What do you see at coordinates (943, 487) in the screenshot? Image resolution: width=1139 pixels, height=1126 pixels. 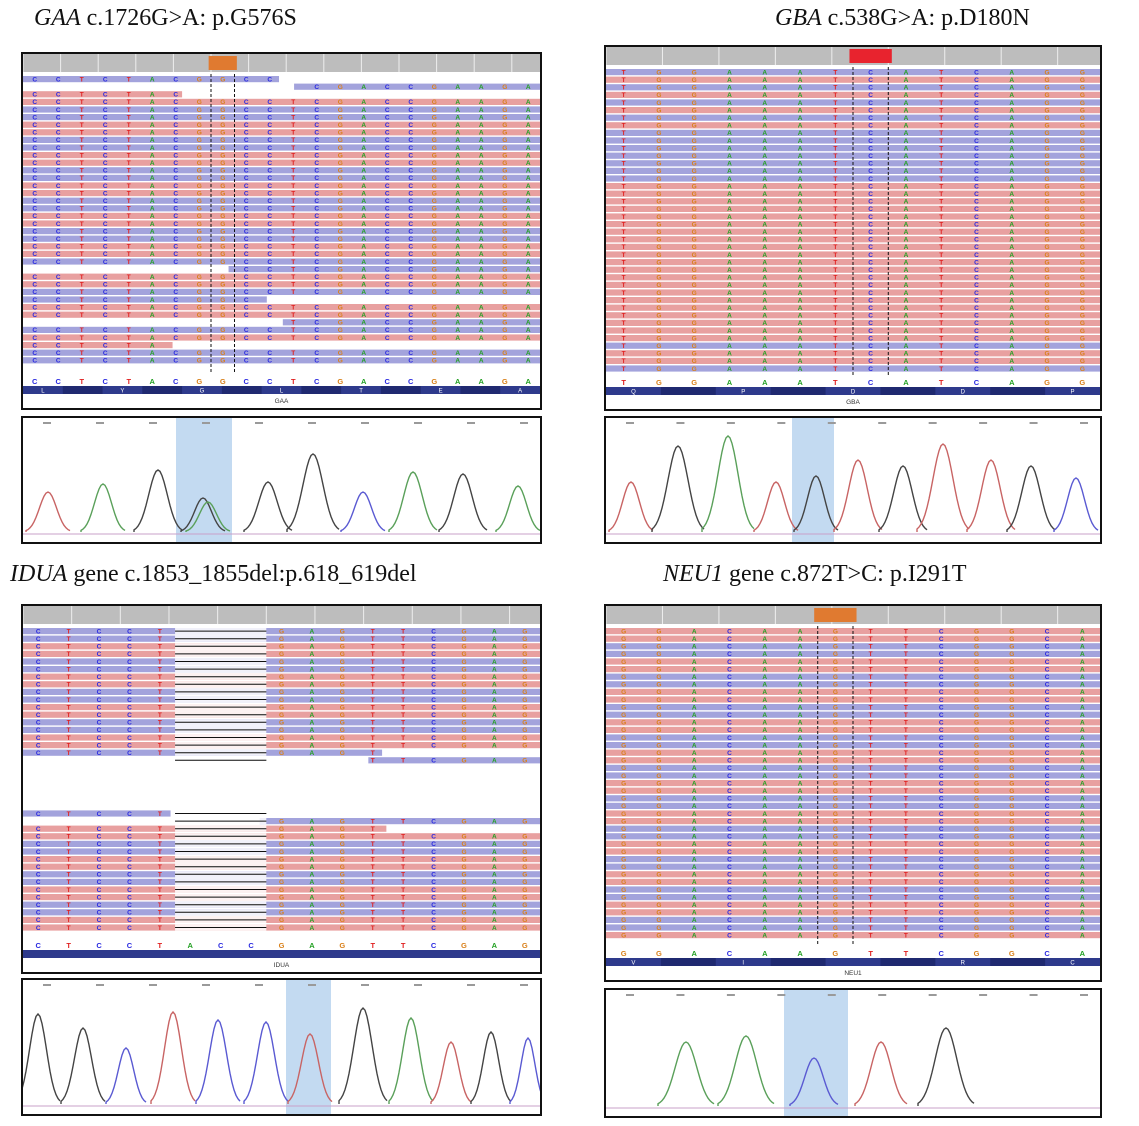 I see `trace-peak` at bounding box center [943, 487].